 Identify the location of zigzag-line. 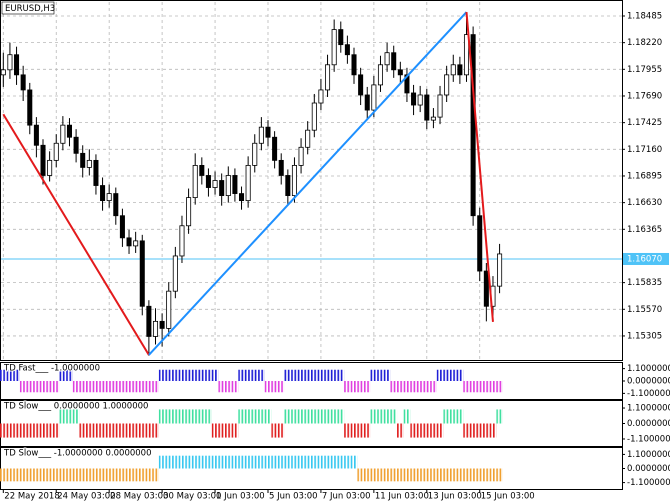
(479, 166).